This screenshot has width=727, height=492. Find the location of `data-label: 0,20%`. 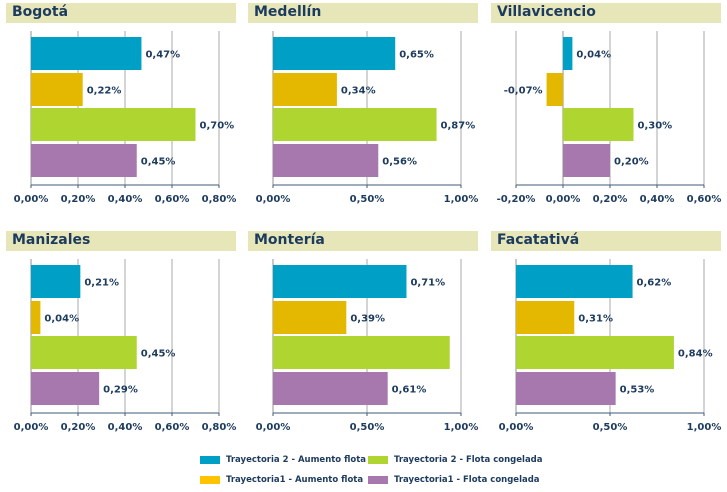

data-label: 0,20% is located at coordinates (631, 162).